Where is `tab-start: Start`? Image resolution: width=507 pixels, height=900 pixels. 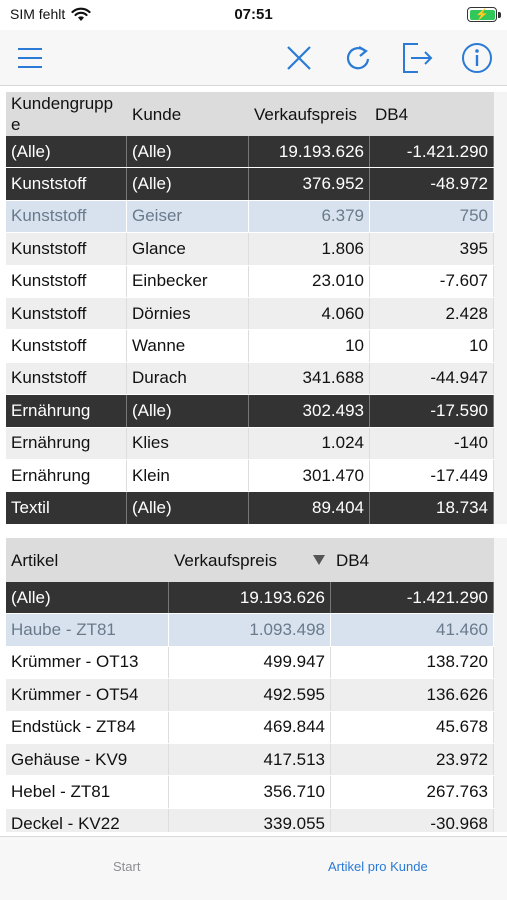 tab-start: Start is located at coordinates (127, 866).